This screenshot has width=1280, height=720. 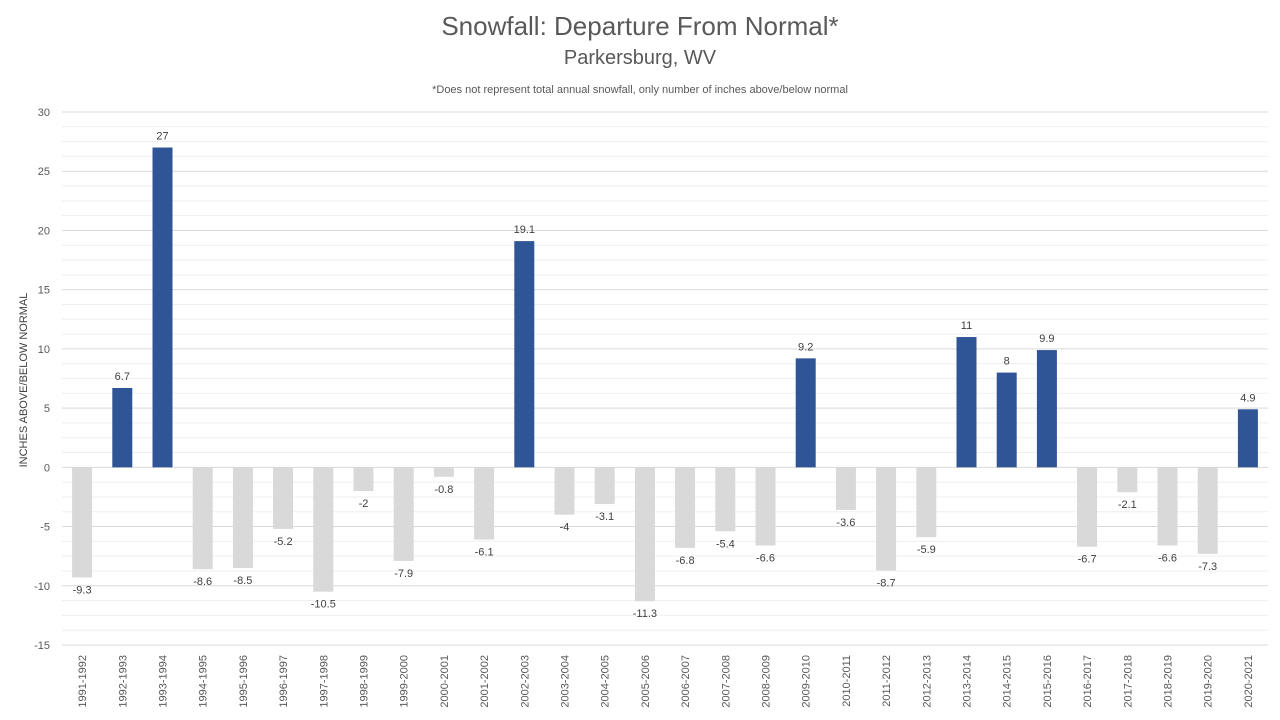 What do you see at coordinates (639, 26) in the screenshot?
I see `chart-title: Snowfall: Departure From Normal*` at bounding box center [639, 26].